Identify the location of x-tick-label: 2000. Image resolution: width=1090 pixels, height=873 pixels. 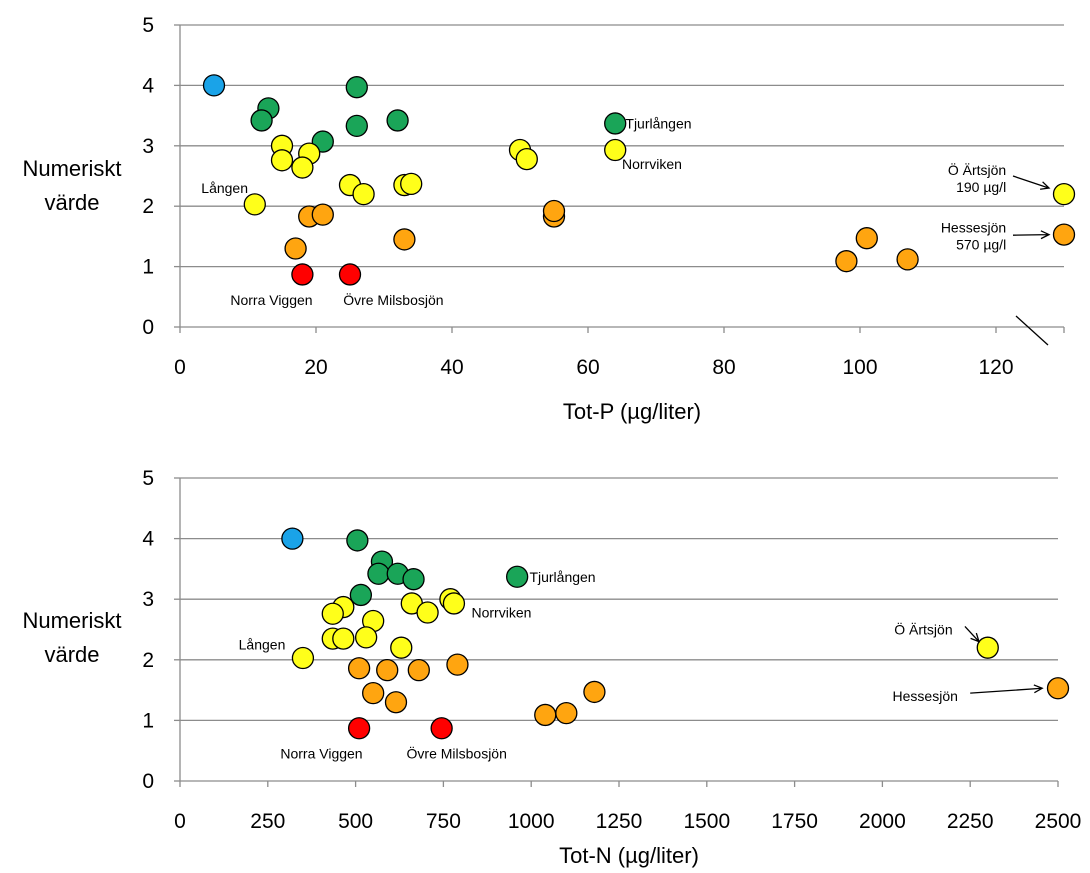
(882, 821).